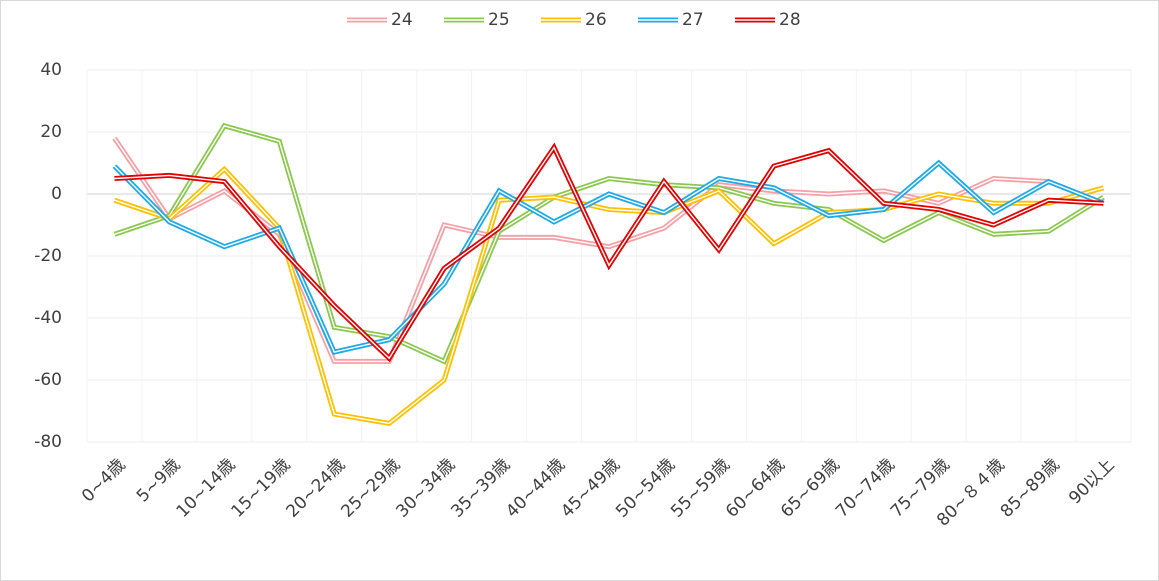 The width and height of the screenshot is (1159, 581). I want to click on legend-label: 26, so click(596, 20).